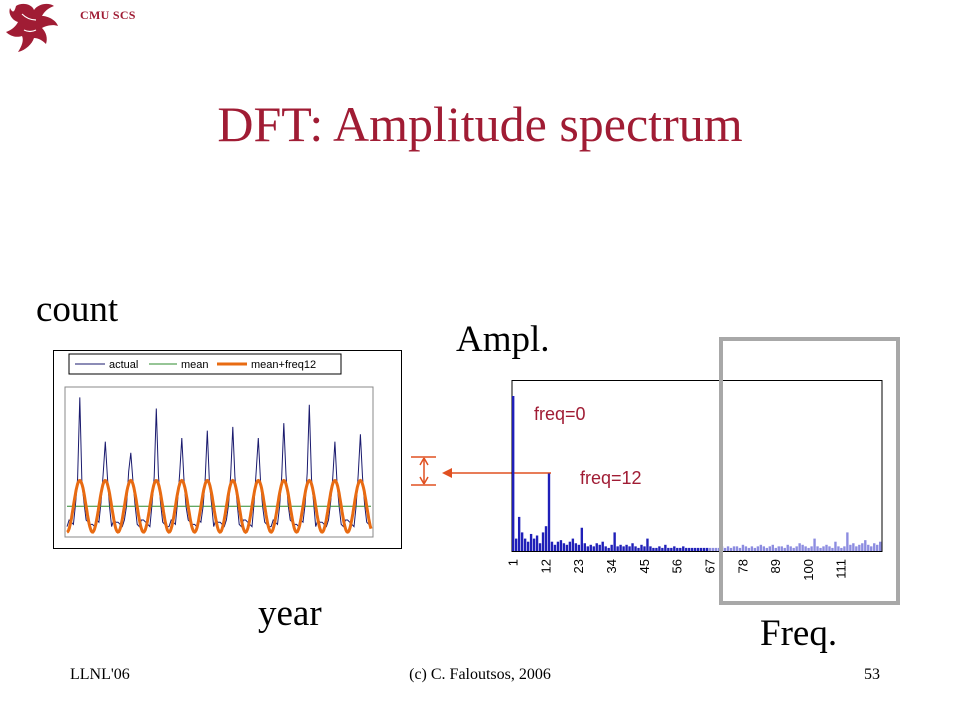  I want to click on bars-group, so click(697, 473).